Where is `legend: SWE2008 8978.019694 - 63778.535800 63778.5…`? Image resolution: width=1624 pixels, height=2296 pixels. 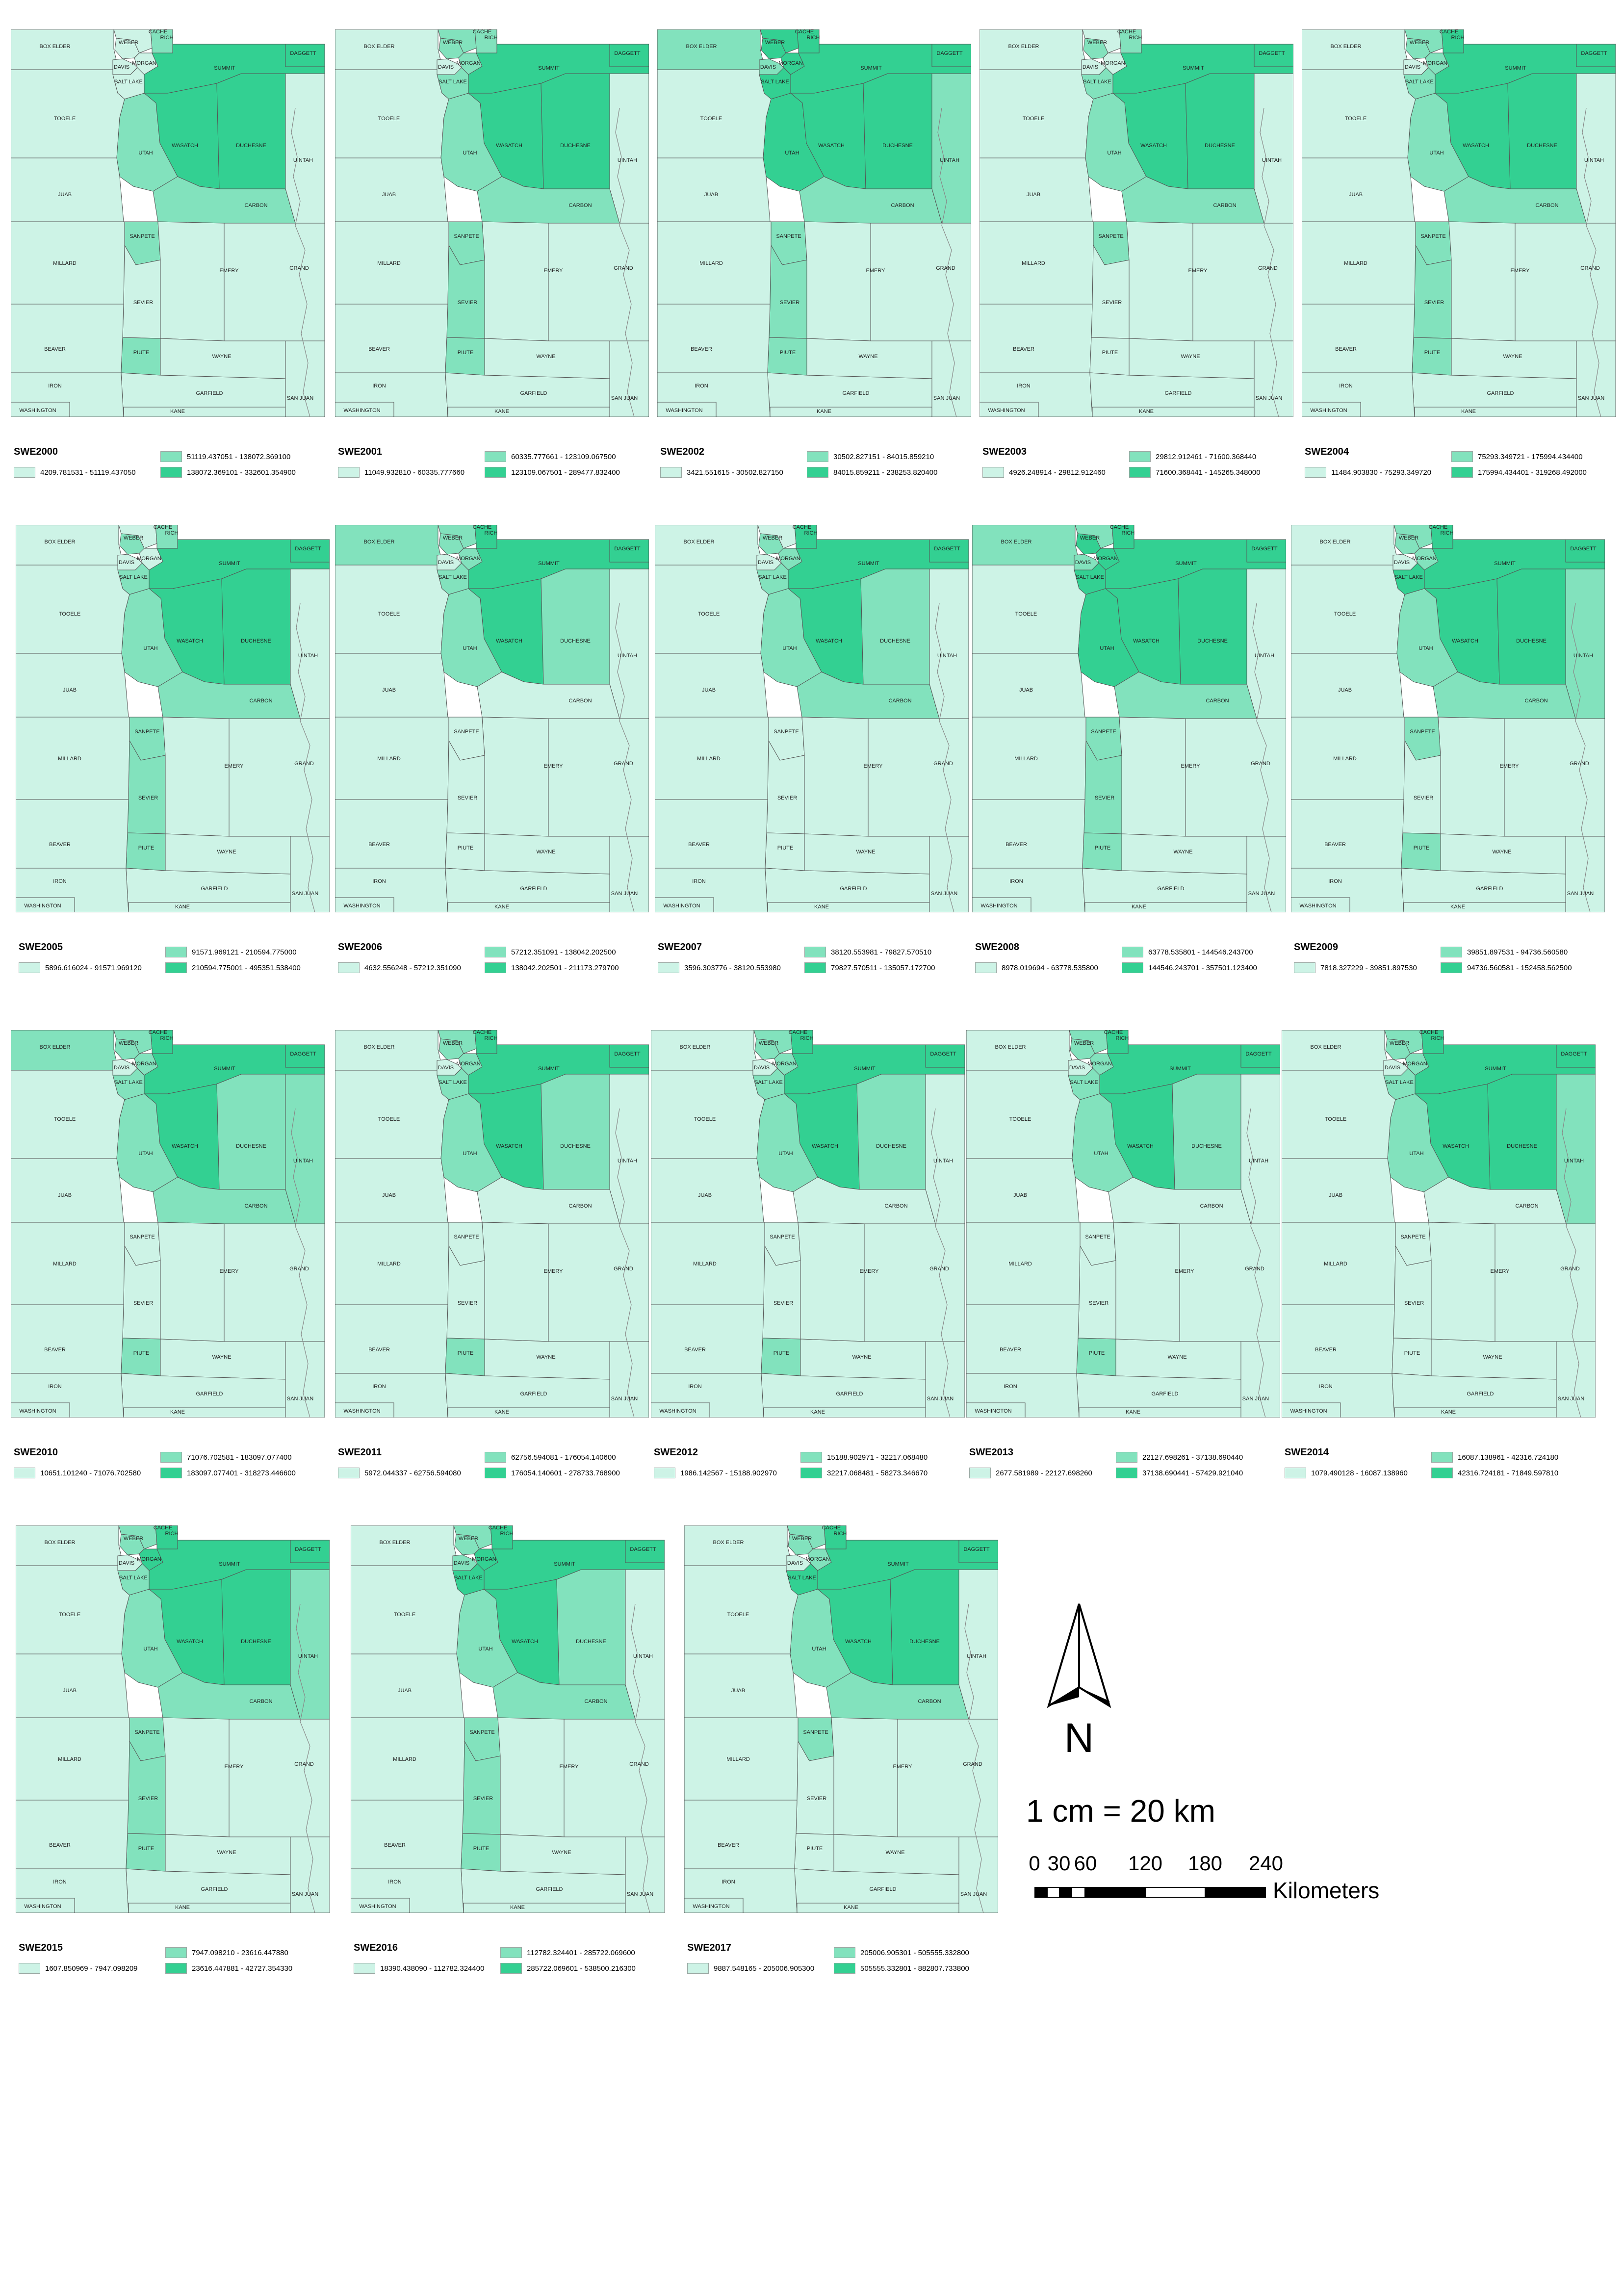 legend: SWE2008 8978.019694 - 63778.535800 63778.5… is located at coordinates (1139, 969).